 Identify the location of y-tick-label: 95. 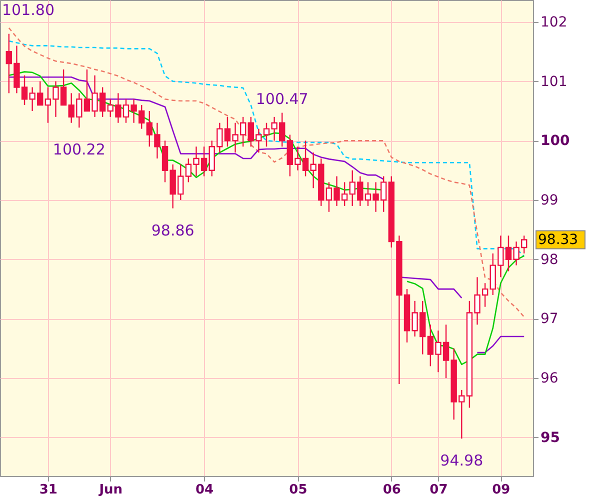
(550, 438).